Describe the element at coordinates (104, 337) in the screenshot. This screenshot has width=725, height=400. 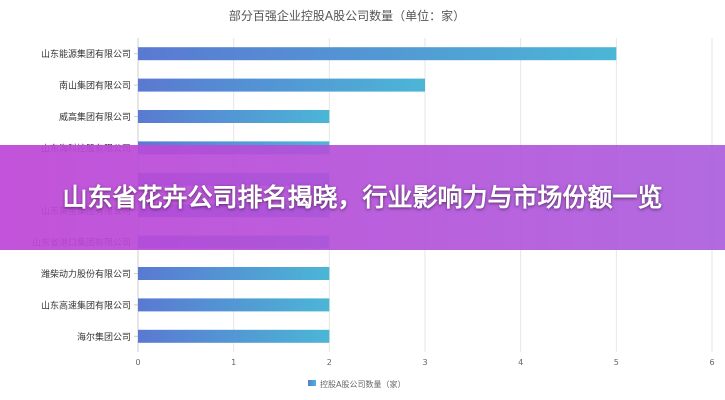
I see `category-label: 海尔集团公司` at that location.